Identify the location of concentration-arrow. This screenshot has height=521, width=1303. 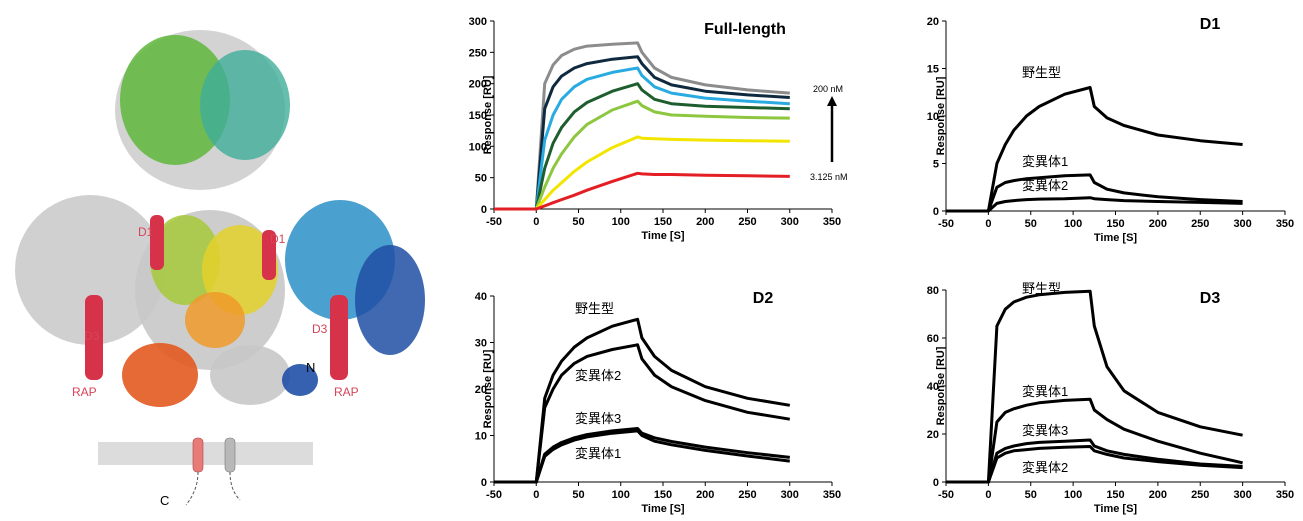
(832, 129).